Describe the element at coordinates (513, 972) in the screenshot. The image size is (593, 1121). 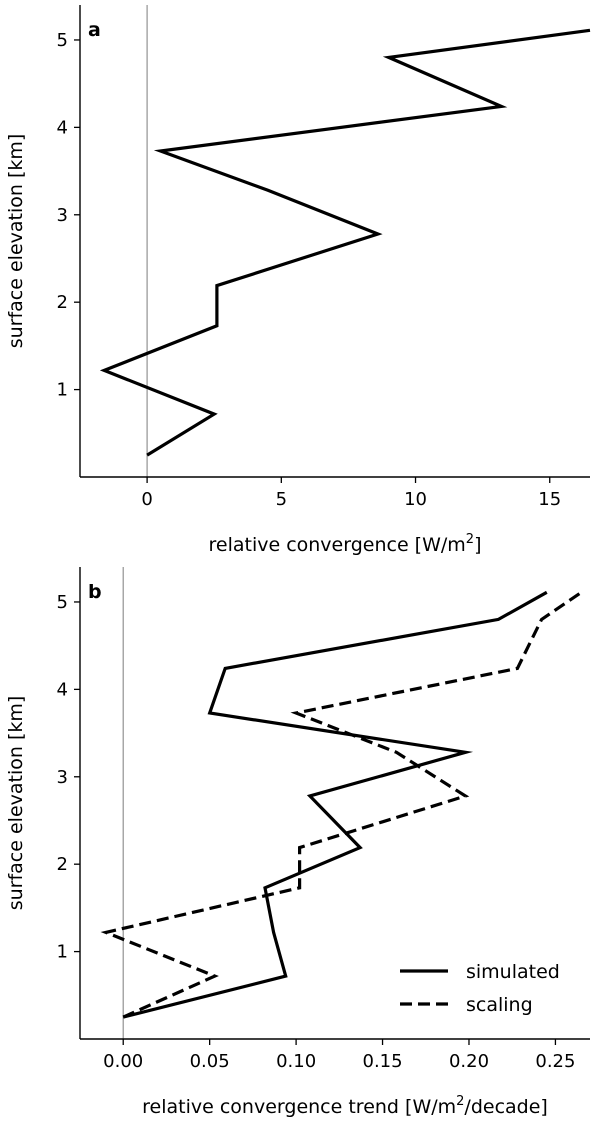
I see `legend-label-simulated: simulated` at that location.